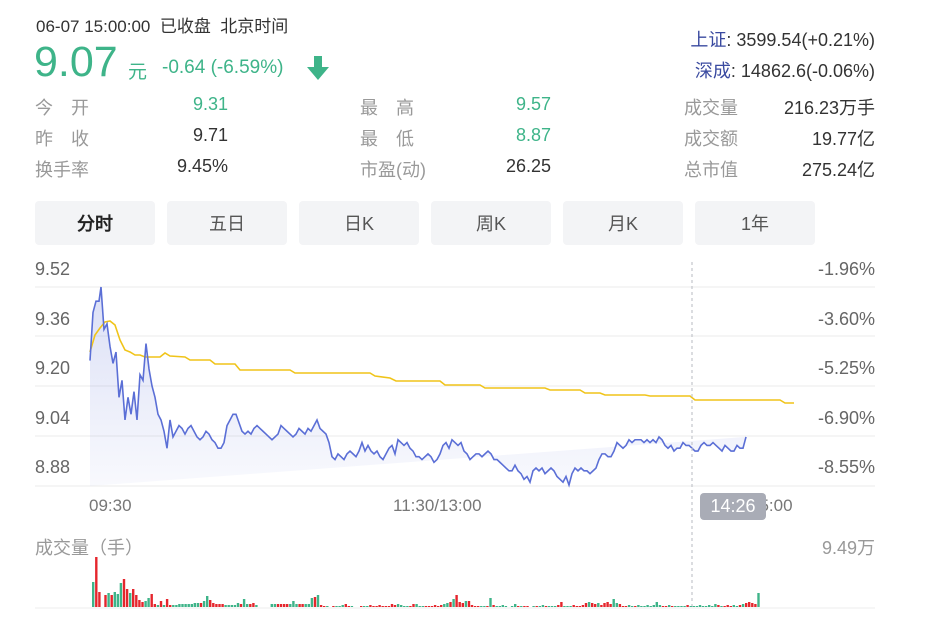 The width and height of the screenshot is (935, 626). What do you see at coordinates (843, 139) in the screenshot?
I see `stat-value-amount: 19.77亿` at bounding box center [843, 139].